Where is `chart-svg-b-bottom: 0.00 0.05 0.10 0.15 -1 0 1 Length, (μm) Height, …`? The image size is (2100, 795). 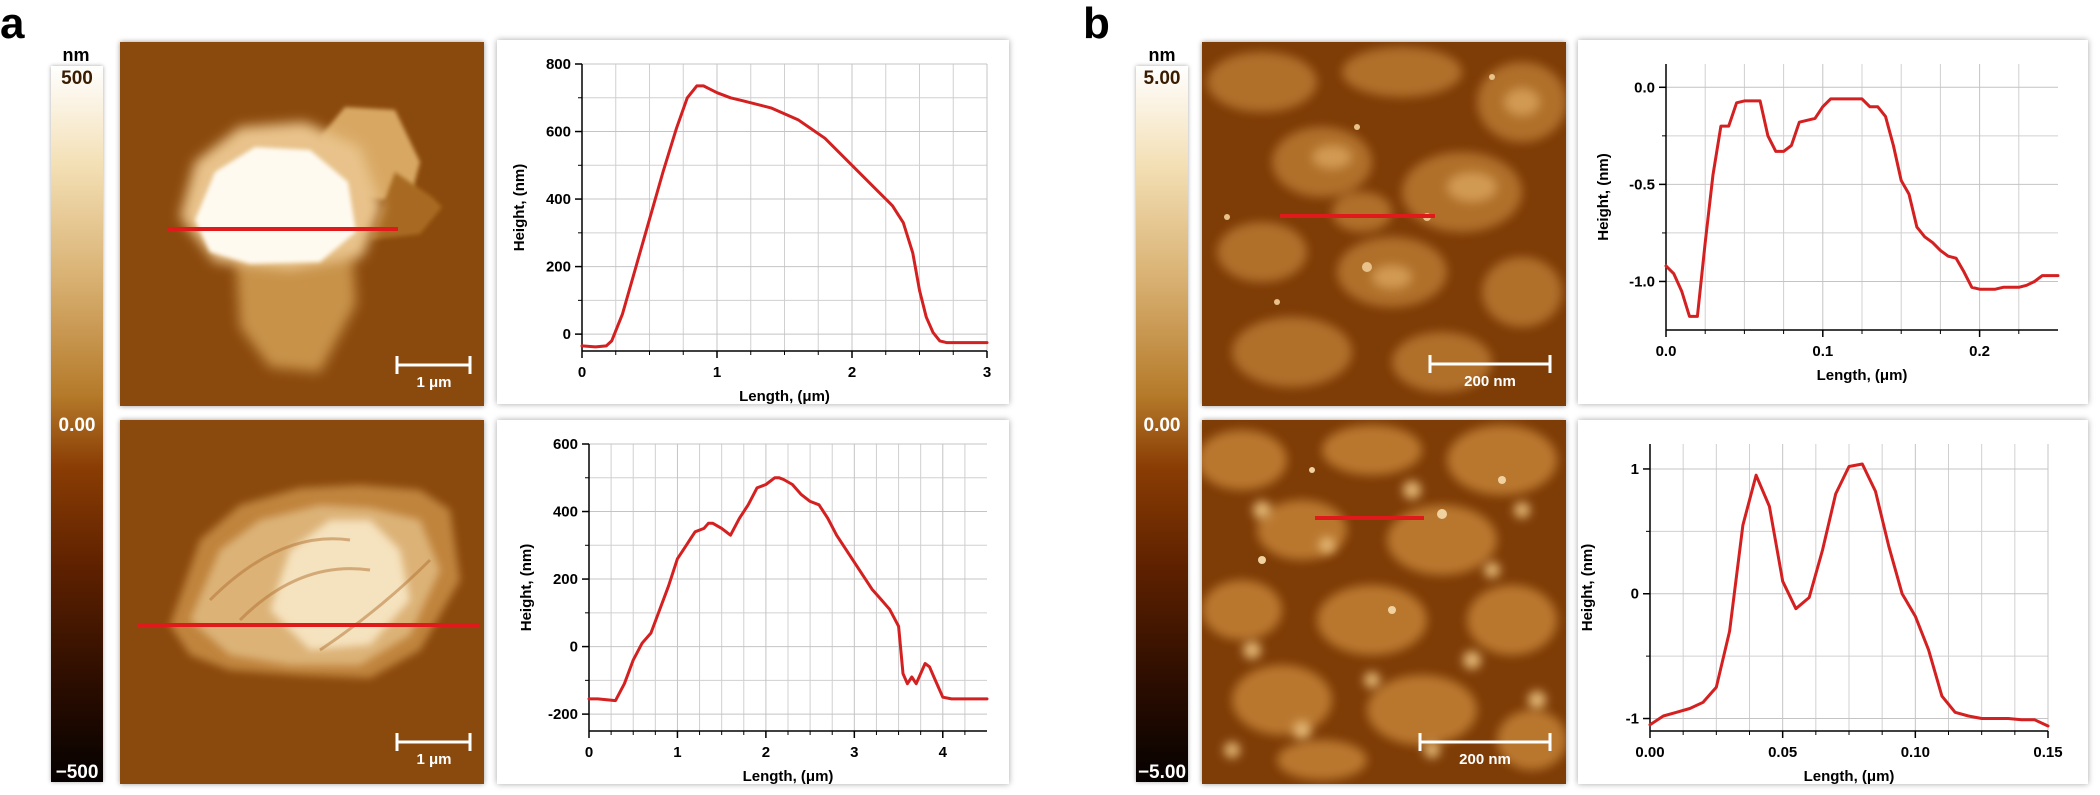
chart-svg-b-bottom: 0.00 0.05 0.10 0.15 -1 0 1 Length, (μm) Height, … is located at coordinates (1821, 614).